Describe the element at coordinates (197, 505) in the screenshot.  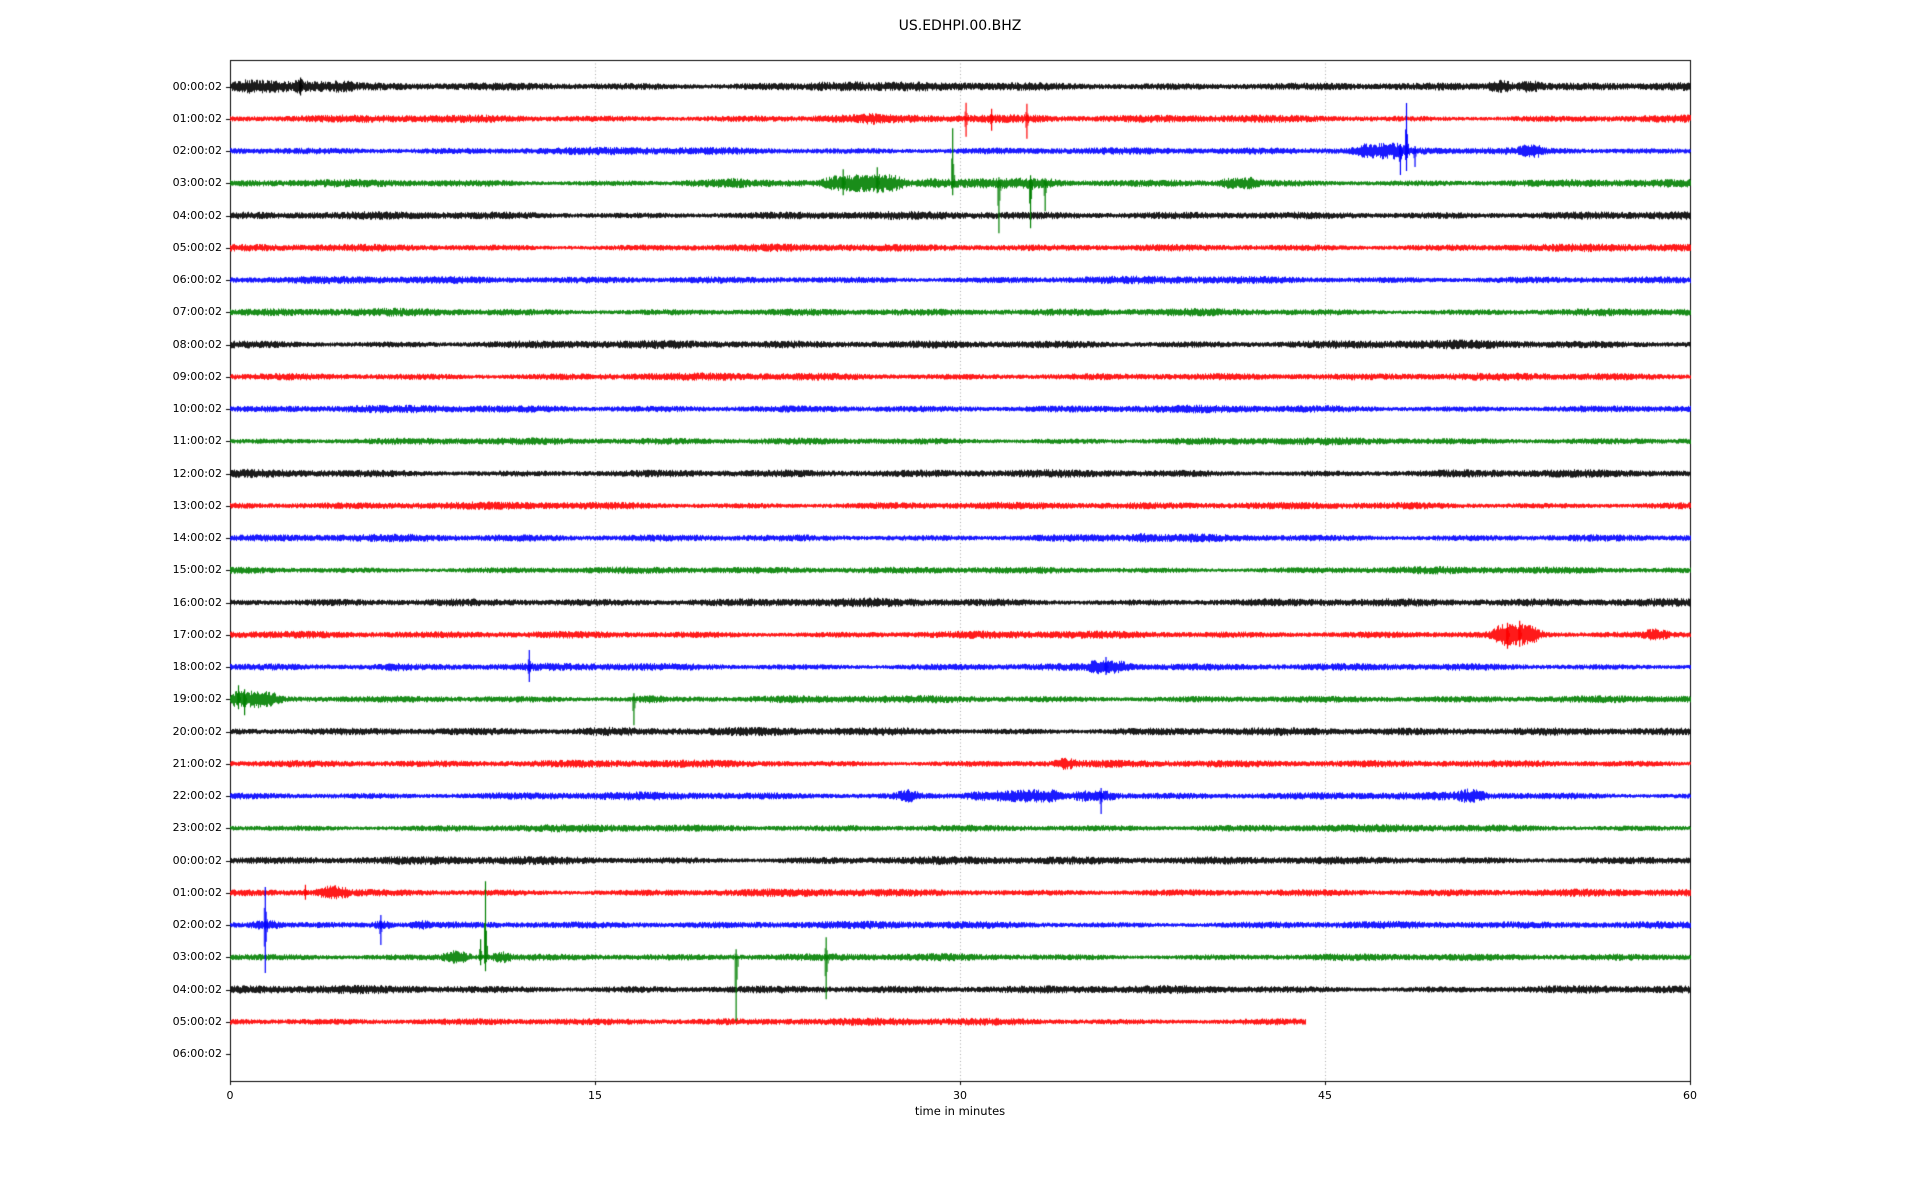
I see `y-tick-label: 13:00:02` at that location.